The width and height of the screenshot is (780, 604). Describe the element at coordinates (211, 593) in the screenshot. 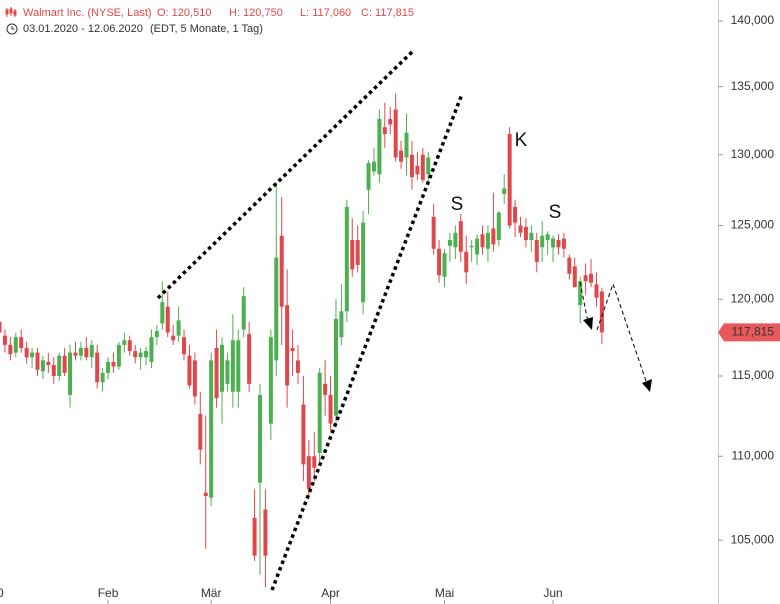

I see `x-tick-label: Mär` at that location.